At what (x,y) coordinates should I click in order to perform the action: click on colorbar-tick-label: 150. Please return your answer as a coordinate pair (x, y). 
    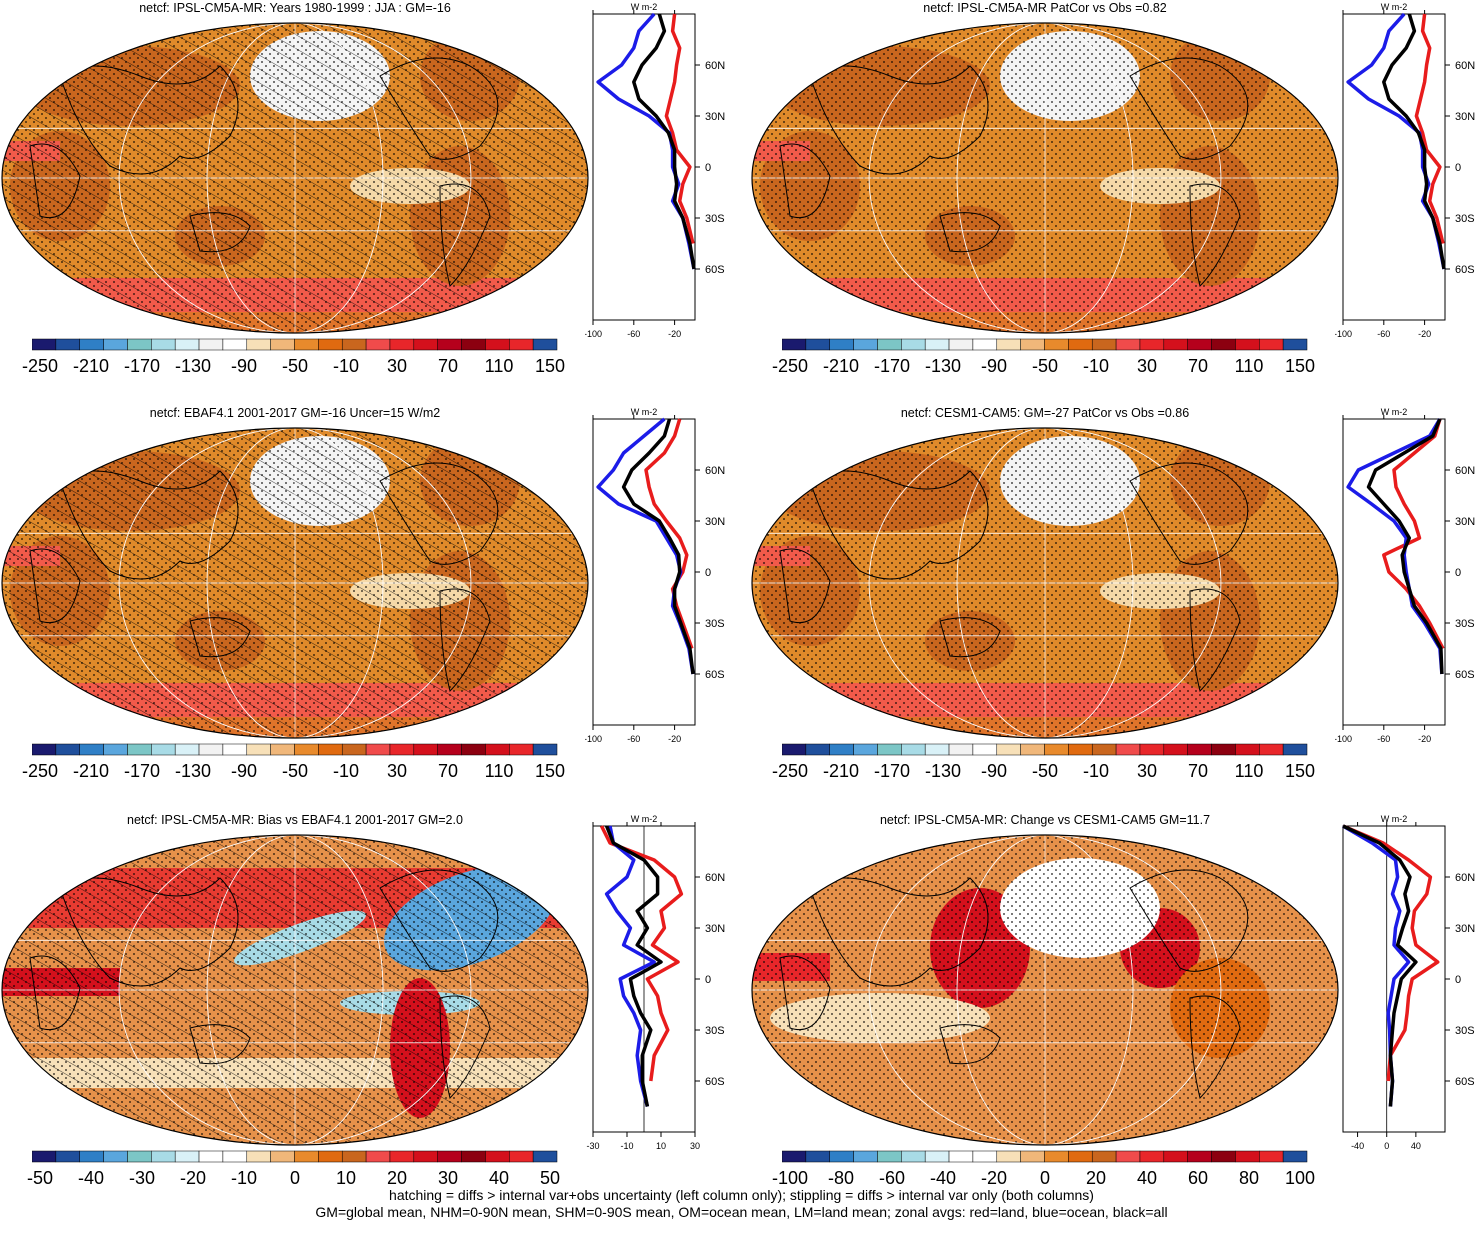
    Looking at the image, I should click on (550, 771).